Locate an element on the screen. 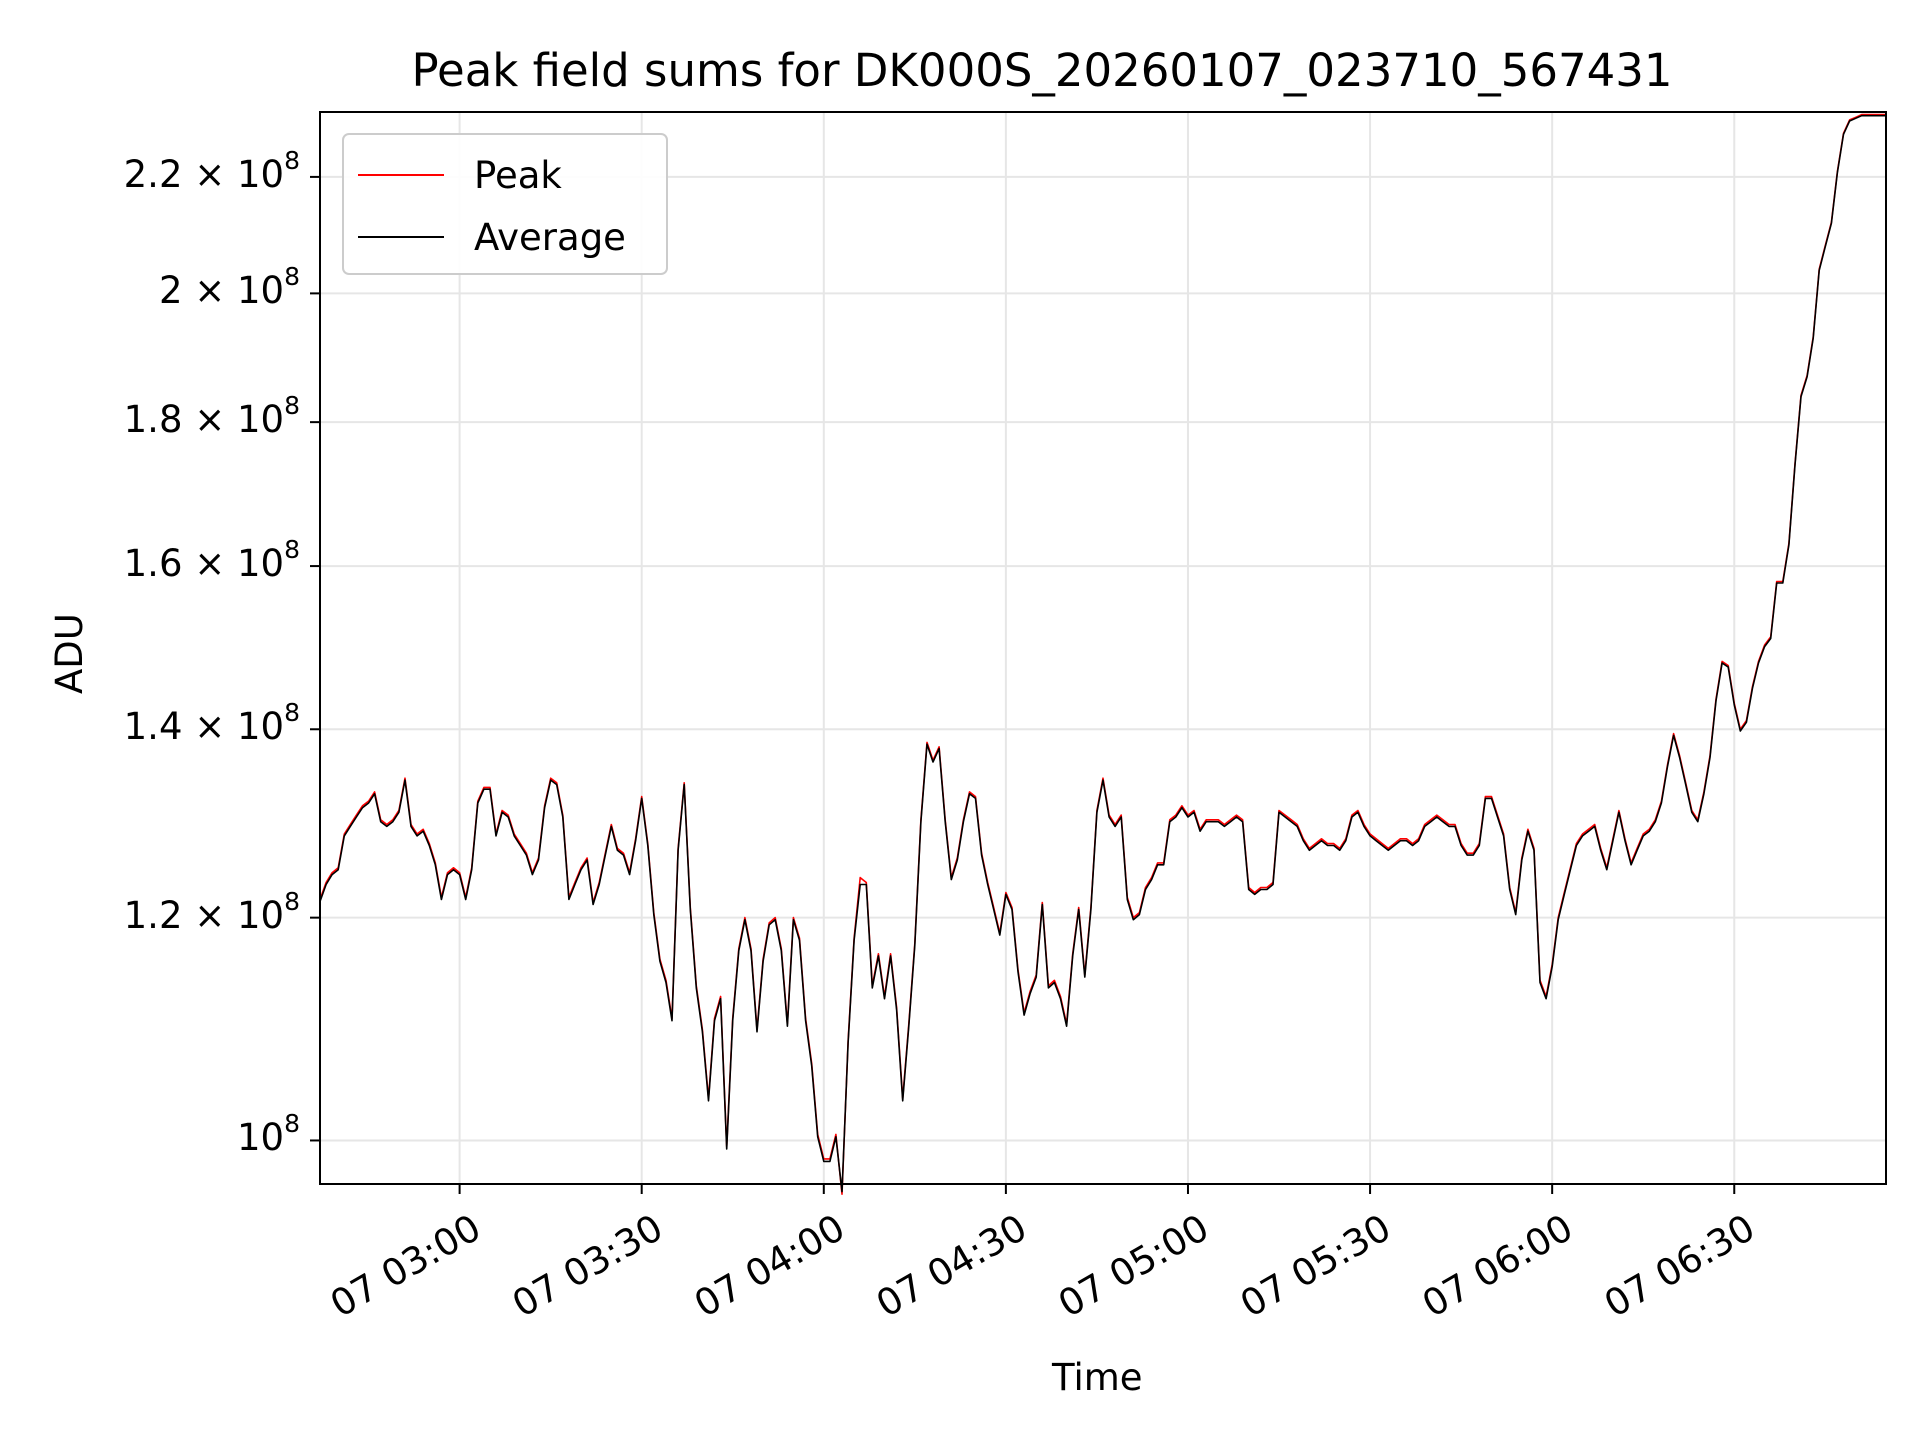 The height and width of the screenshot is (1440, 1920). legend: Peak Average is located at coordinates (505, 204).